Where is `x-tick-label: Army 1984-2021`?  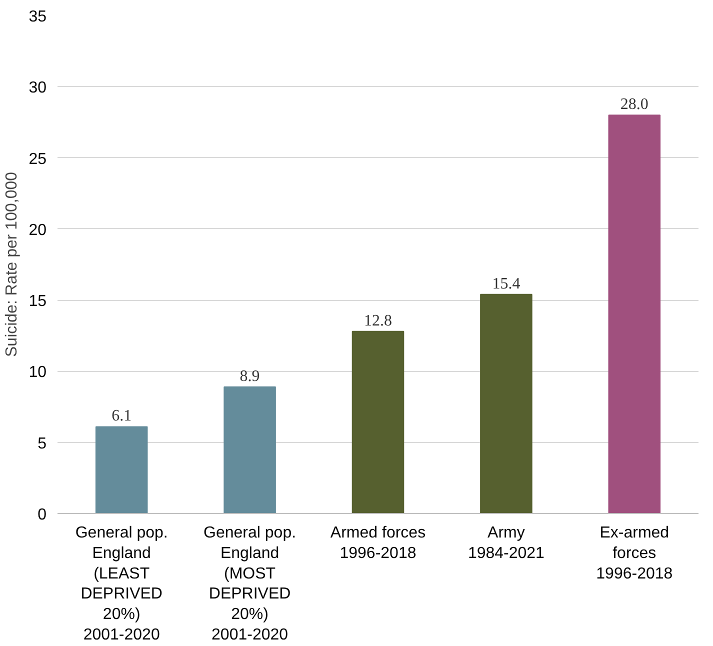
x-tick-label: Army 1984-2021 is located at coordinates (506, 543).